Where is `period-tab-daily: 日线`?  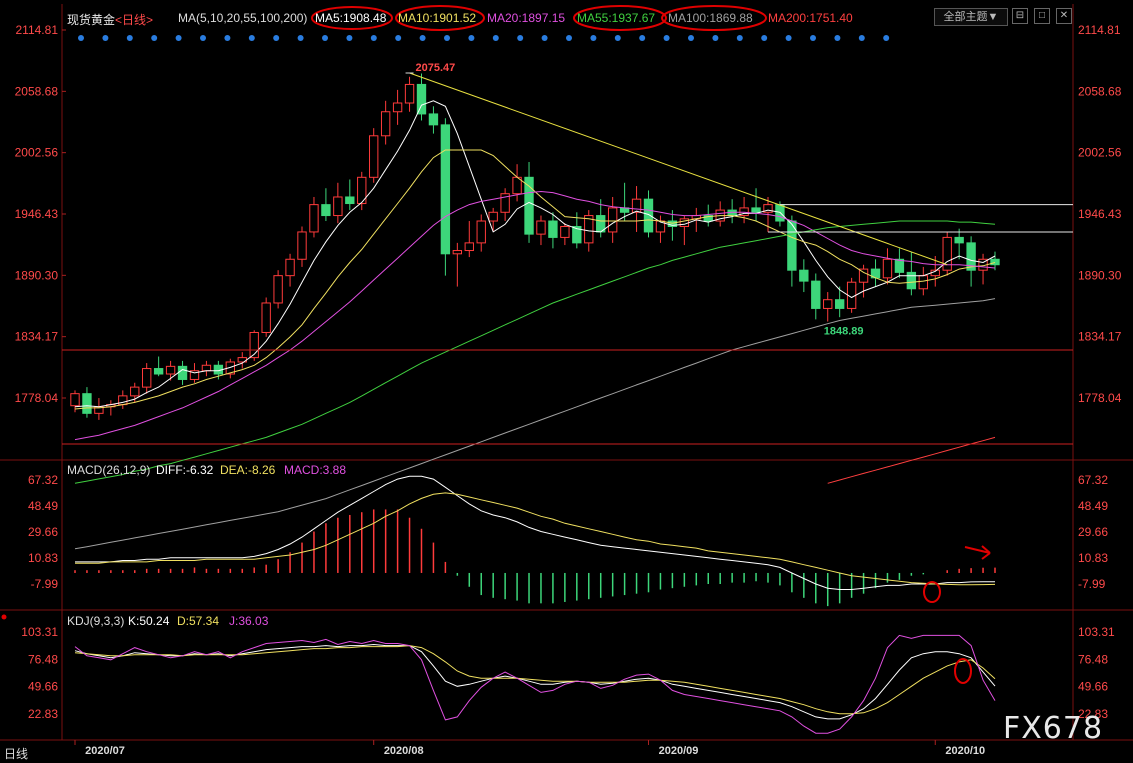
period-tab-daily: 日线 is located at coordinates (16, 754).